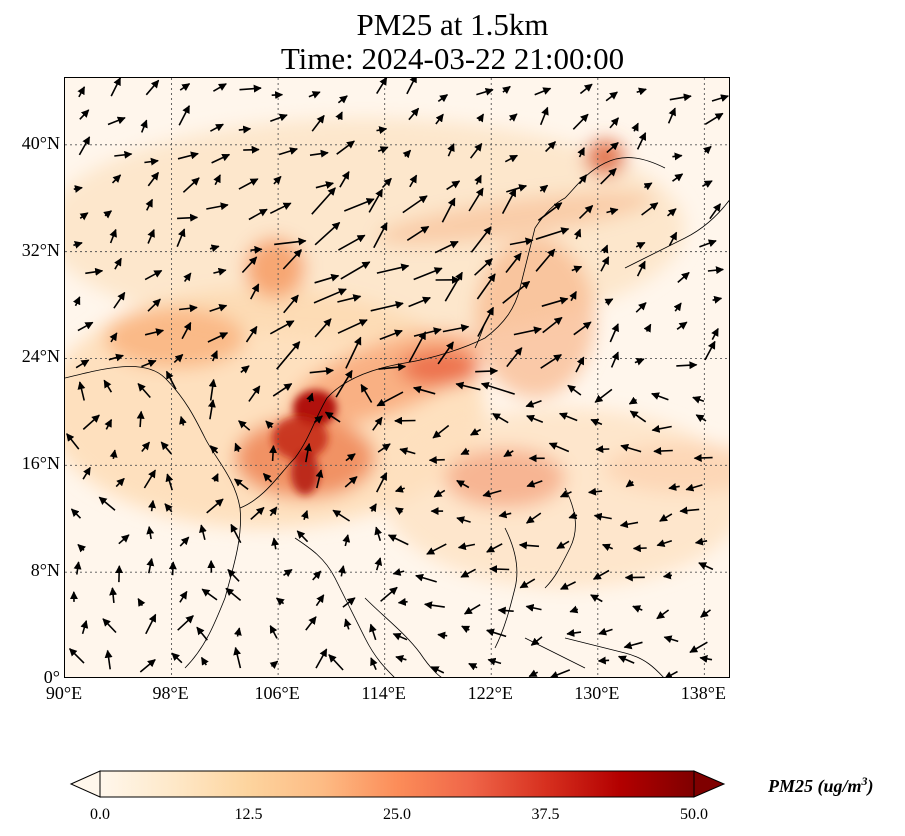 This screenshot has height=836, width=905. What do you see at coordinates (397, 814) in the screenshot?
I see `colorbar-tick-label: 25.0` at bounding box center [397, 814].